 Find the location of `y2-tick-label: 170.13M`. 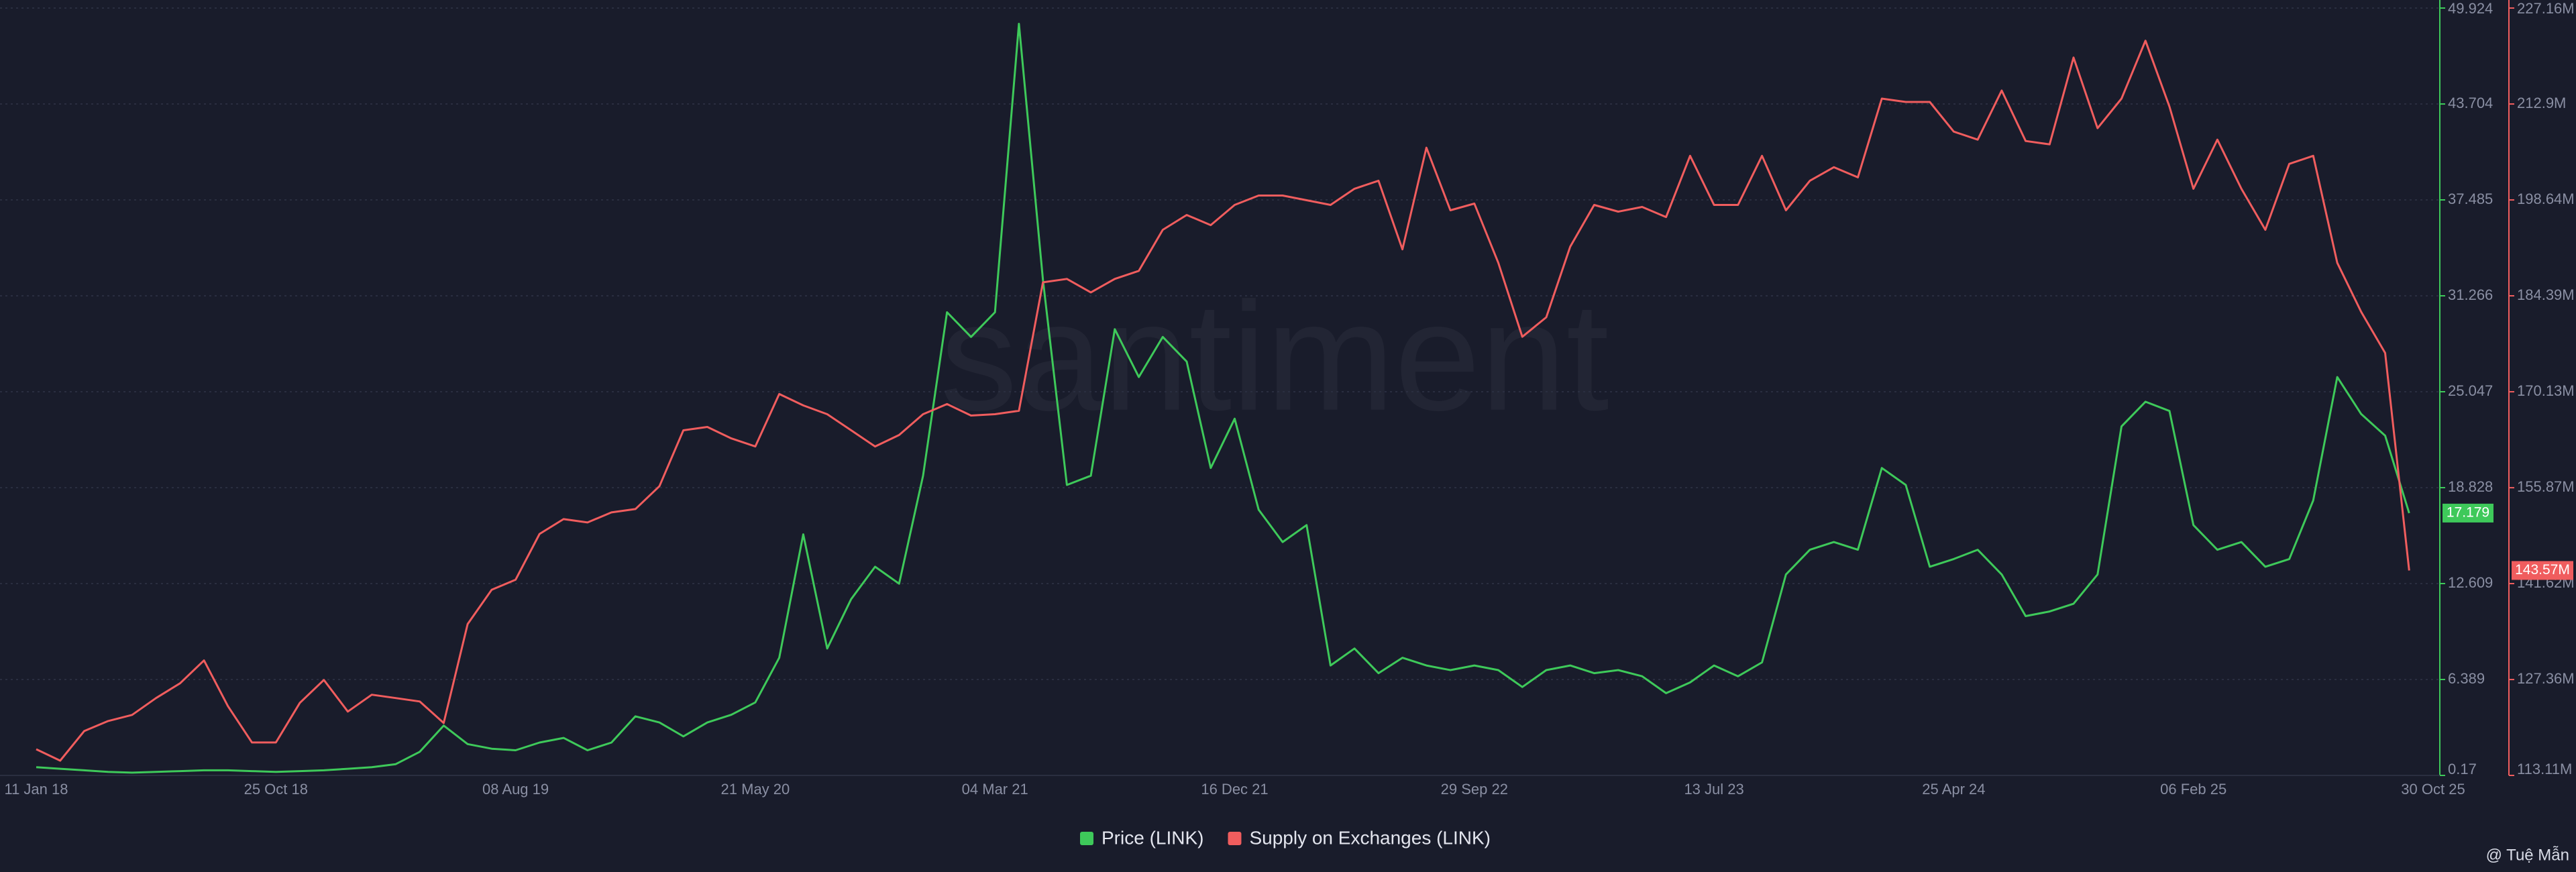

y2-tick-label: 170.13M is located at coordinates (2546, 391).